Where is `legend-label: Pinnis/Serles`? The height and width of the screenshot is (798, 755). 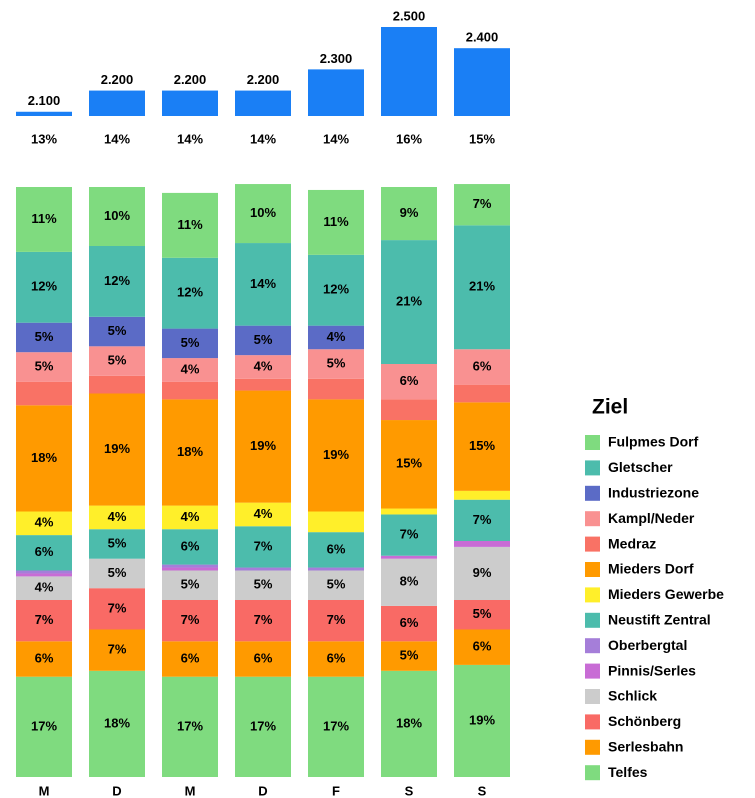
legend-label: Pinnis/Serles is located at coordinates (652, 670).